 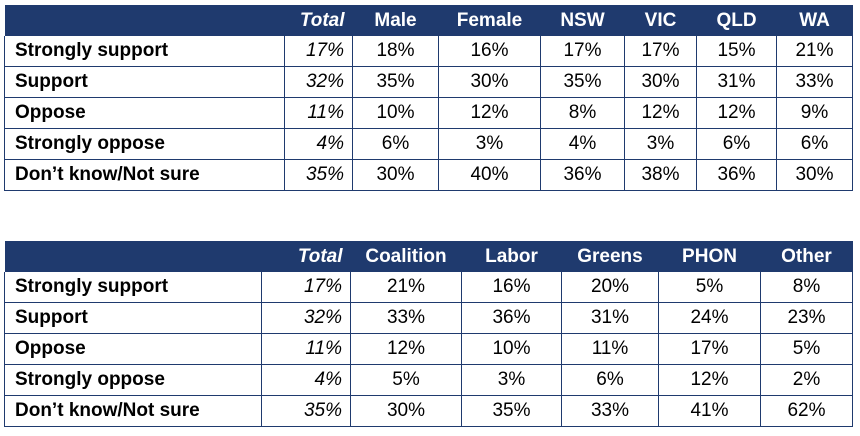 What do you see at coordinates (814, 113) in the screenshot?
I see `value-cell: 9%` at bounding box center [814, 113].